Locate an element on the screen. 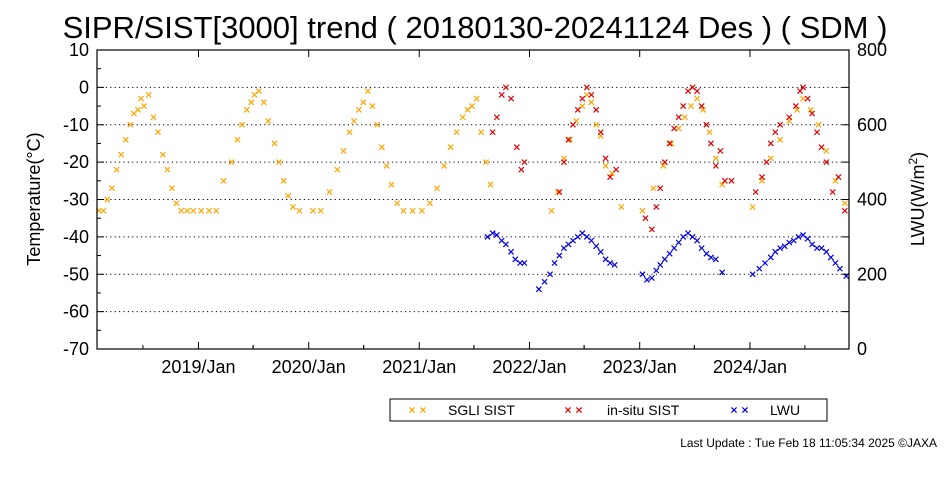 The width and height of the screenshot is (950, 480). y-tick-label: -30 is located at coordinates (76, 200).